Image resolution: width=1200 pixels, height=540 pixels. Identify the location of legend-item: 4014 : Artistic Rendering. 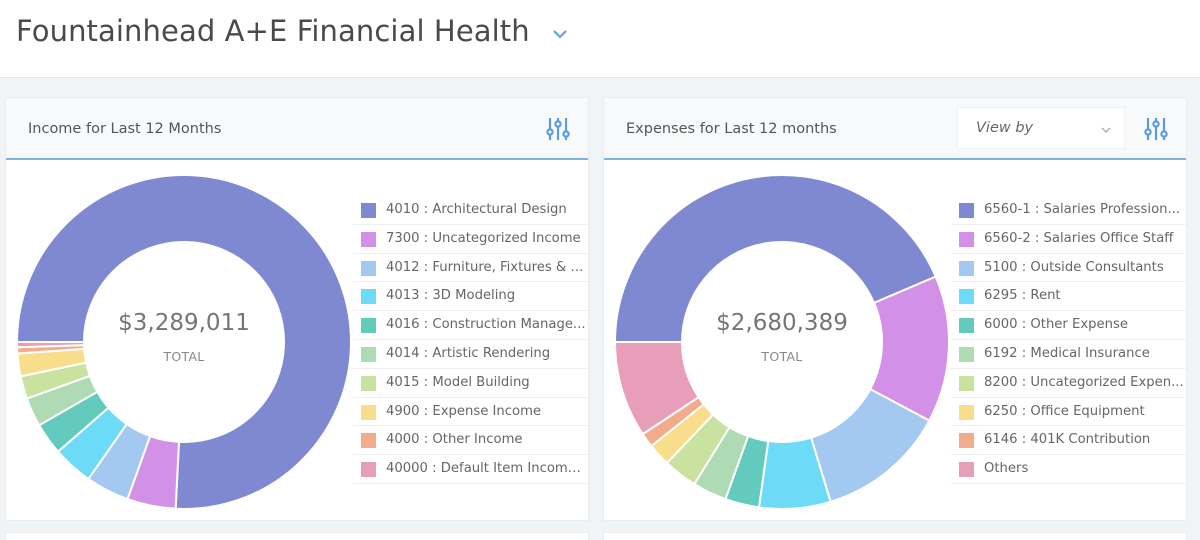
(471, 354).